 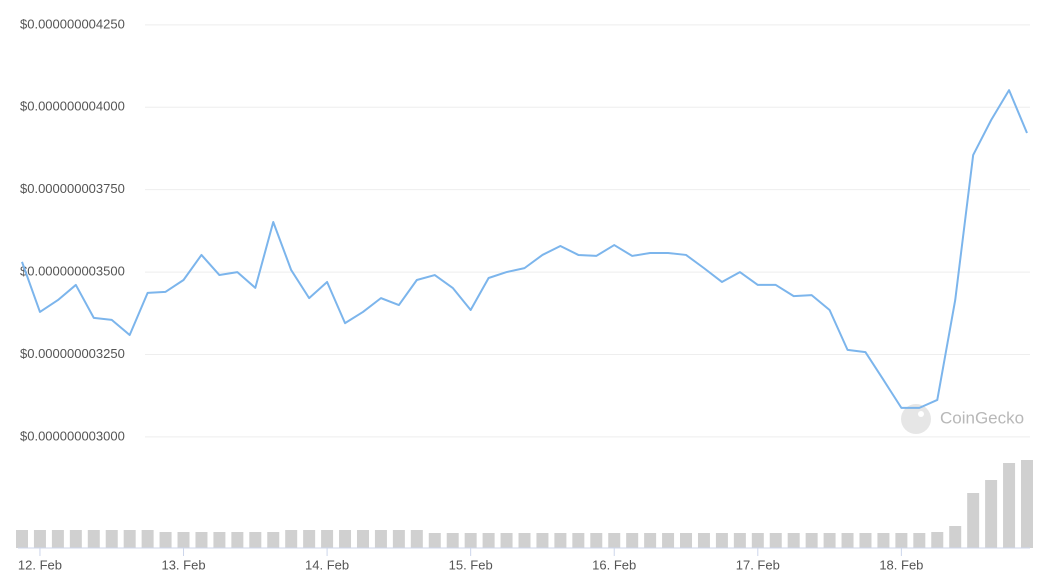 I want to click on y-tick-label: $0.000000004000, so click(x=72, y=106).